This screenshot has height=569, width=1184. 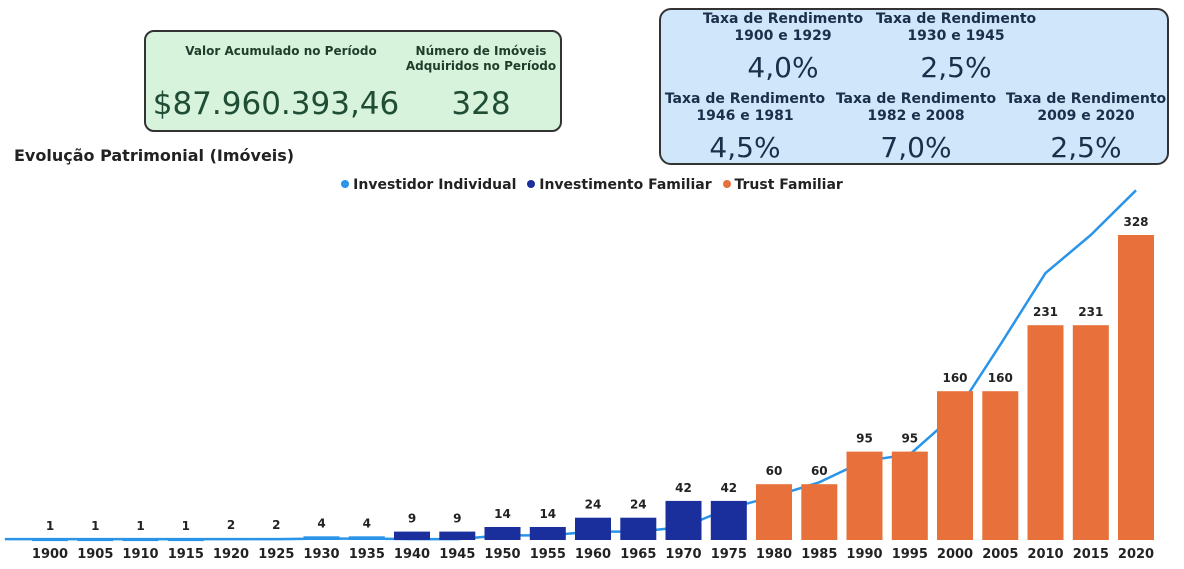 What do you see at coordinates (683, 520) in the screenshot?
I see `bar-1970` at bounding box center [683, 520].